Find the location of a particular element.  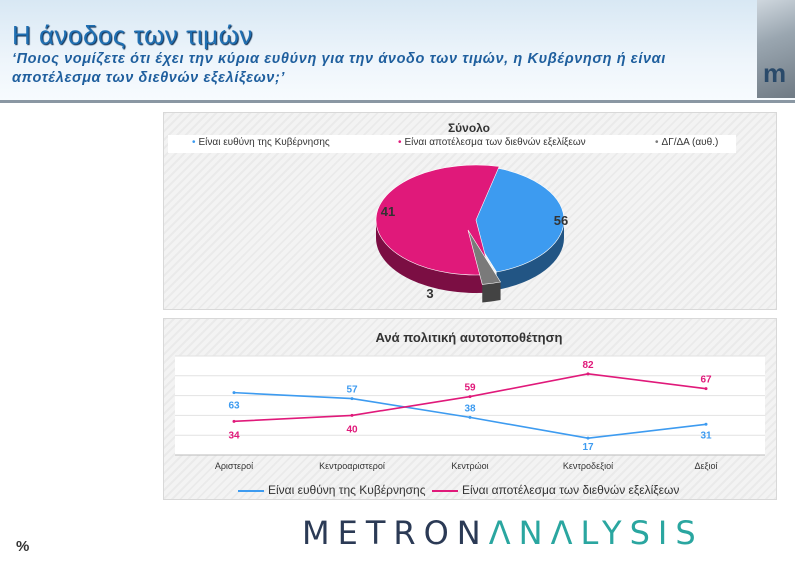

percent-note: % is located at coordinates (23, 546).